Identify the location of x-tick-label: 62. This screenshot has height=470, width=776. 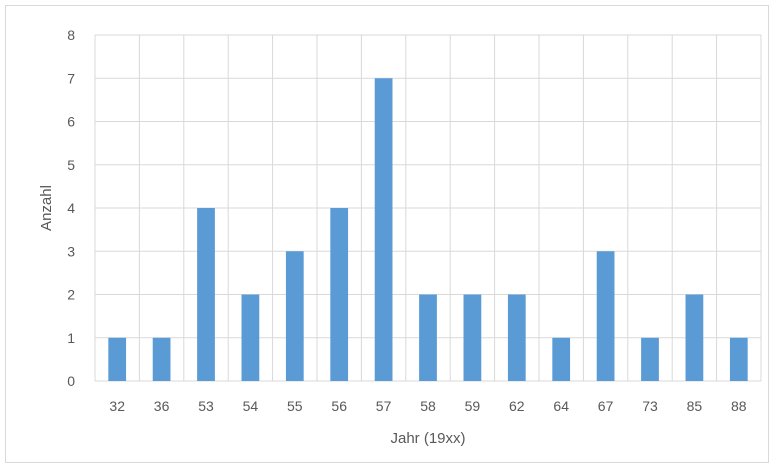
(517, 406).